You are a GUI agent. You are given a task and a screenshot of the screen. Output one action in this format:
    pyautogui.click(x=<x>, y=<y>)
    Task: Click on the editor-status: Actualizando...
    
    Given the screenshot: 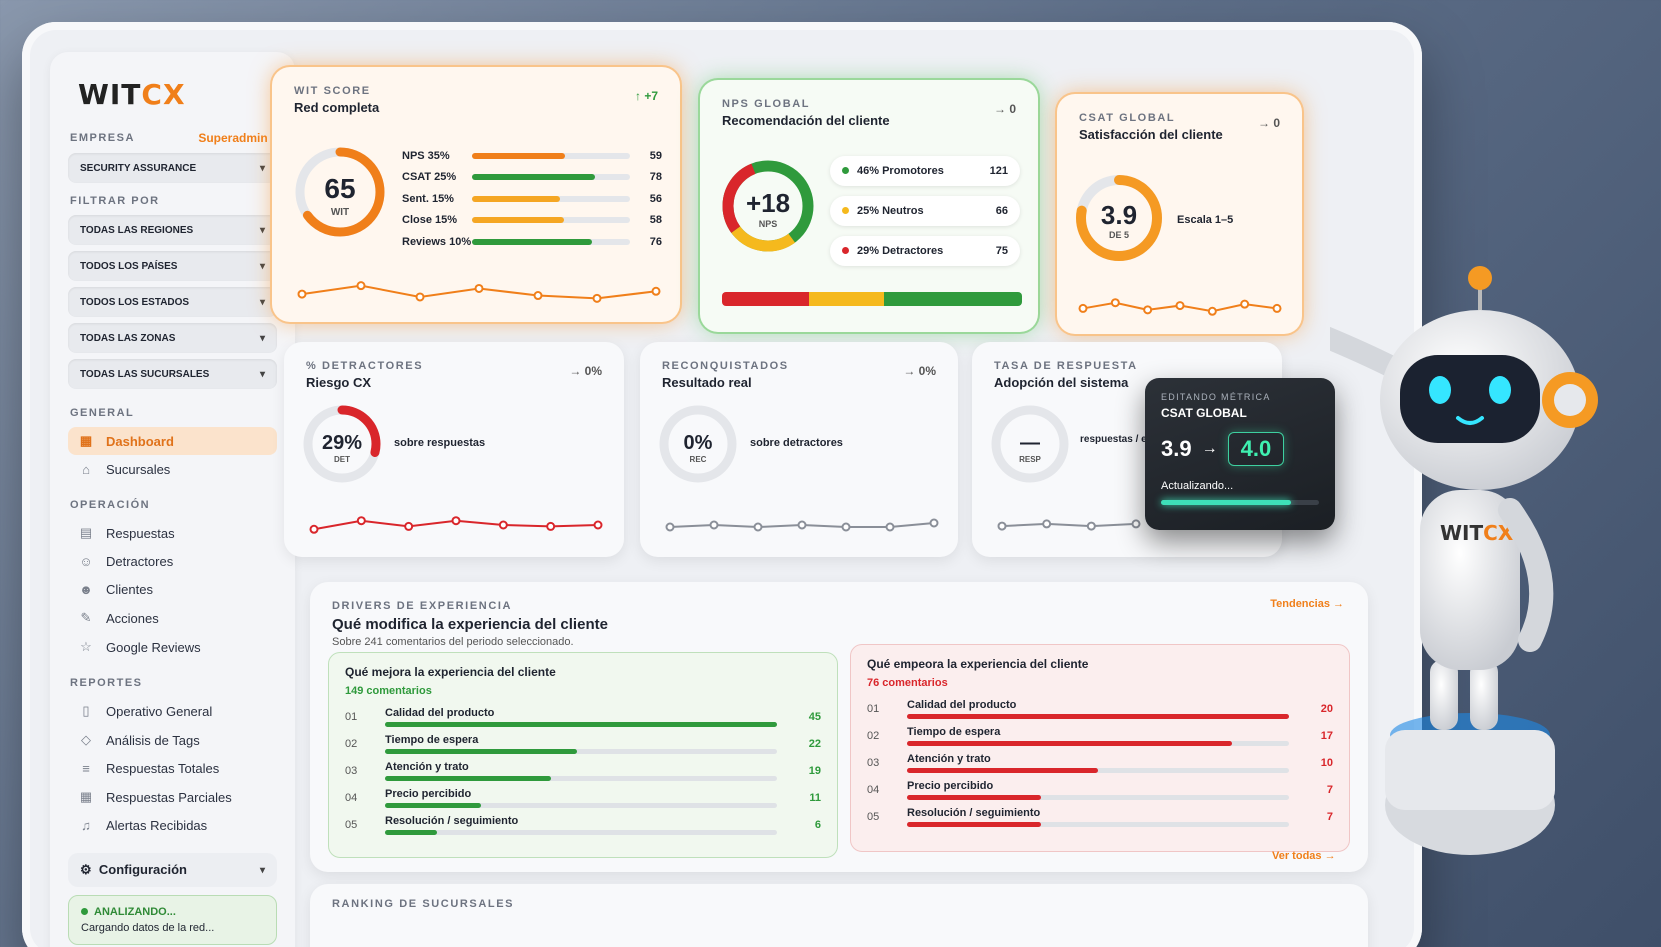 What is the action you would take?
    pyautogui.click(x=1197, y=486)
    